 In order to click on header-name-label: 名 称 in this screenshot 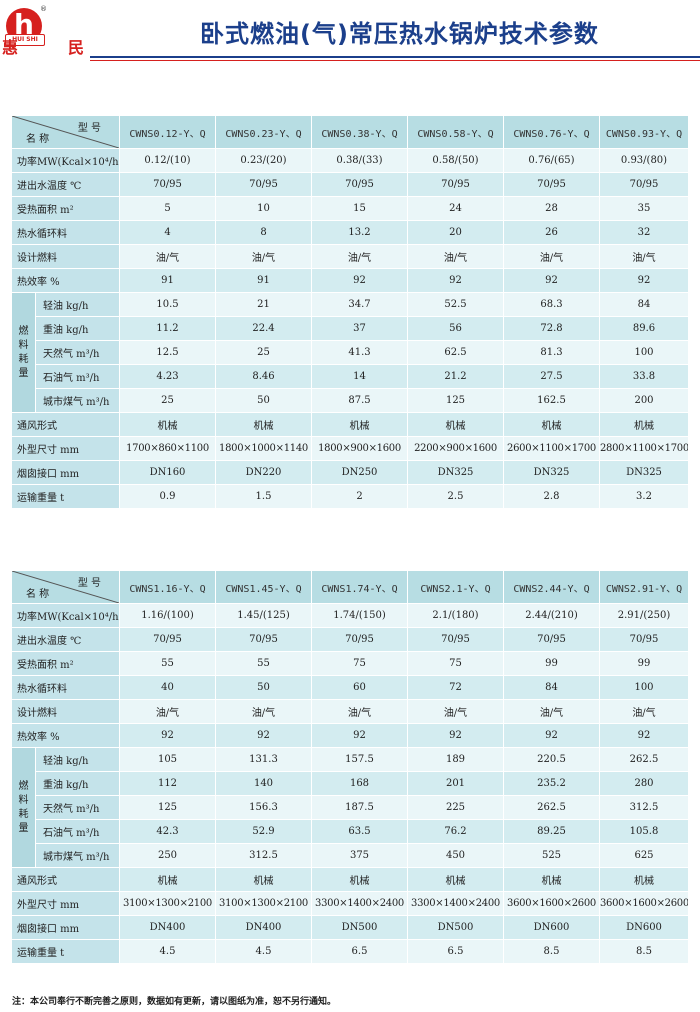, I will do `click(38, 594)`.